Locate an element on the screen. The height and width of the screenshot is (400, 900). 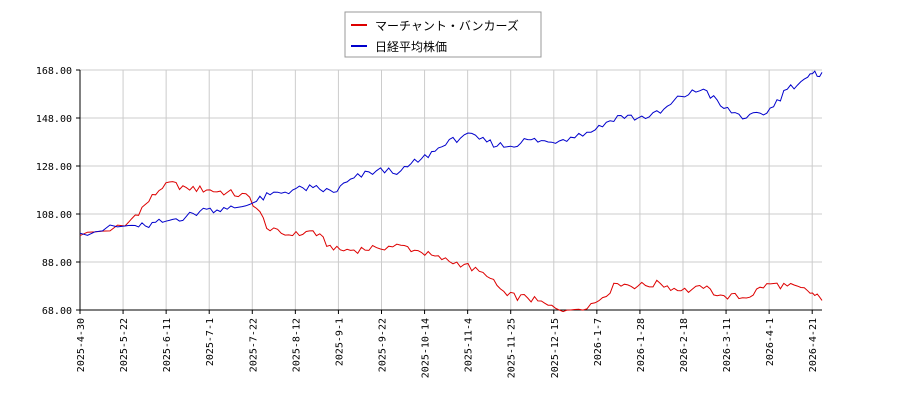
x-tick-label: 2026-1-7 is located at coordinates (598, 342).